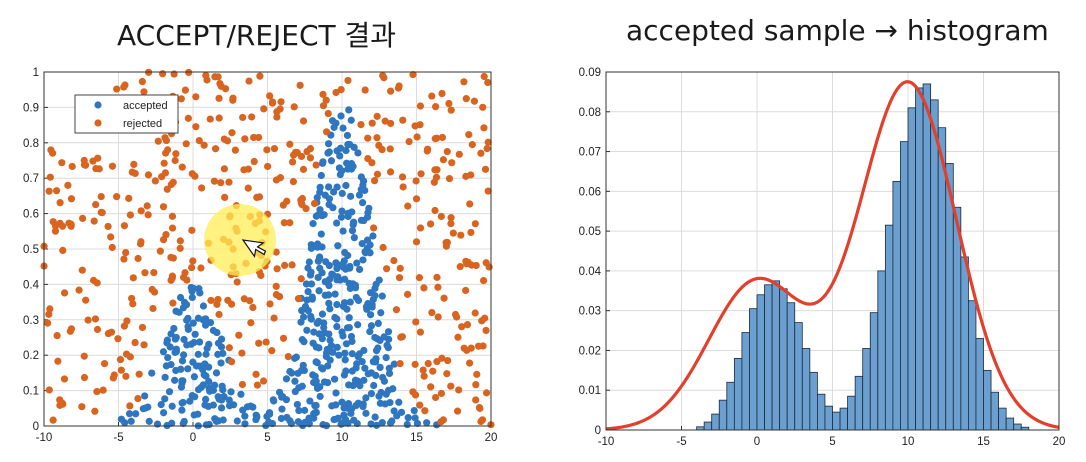  Describe the element at coordinates (590, 272) in the screenshot. I see `y-tick-label: 0.04` at that location.